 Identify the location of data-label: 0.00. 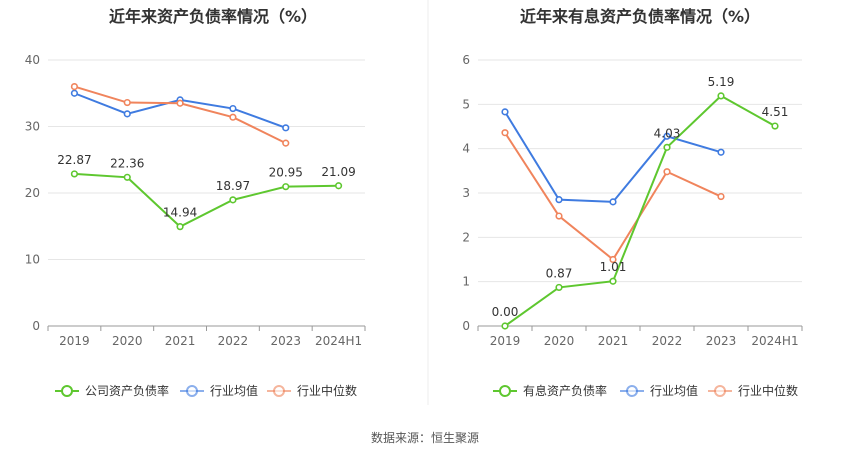
(505, 312).